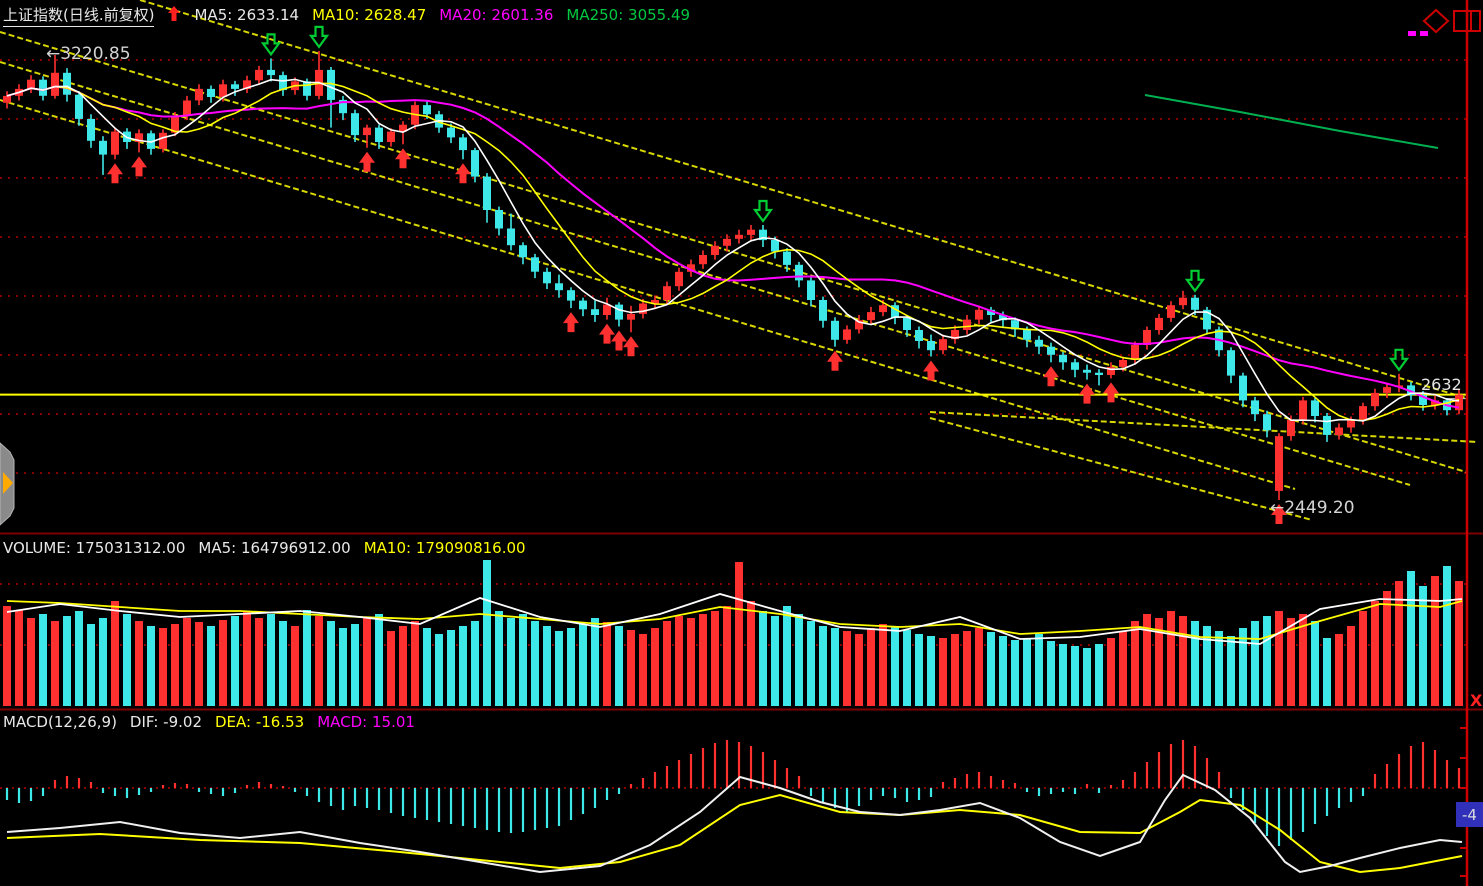 The height and width of the screenshot is (886, 1483). Describe the element at coordinates (174, 16) in the screenshot. I see `trend-up-arrow-icon` at that location.